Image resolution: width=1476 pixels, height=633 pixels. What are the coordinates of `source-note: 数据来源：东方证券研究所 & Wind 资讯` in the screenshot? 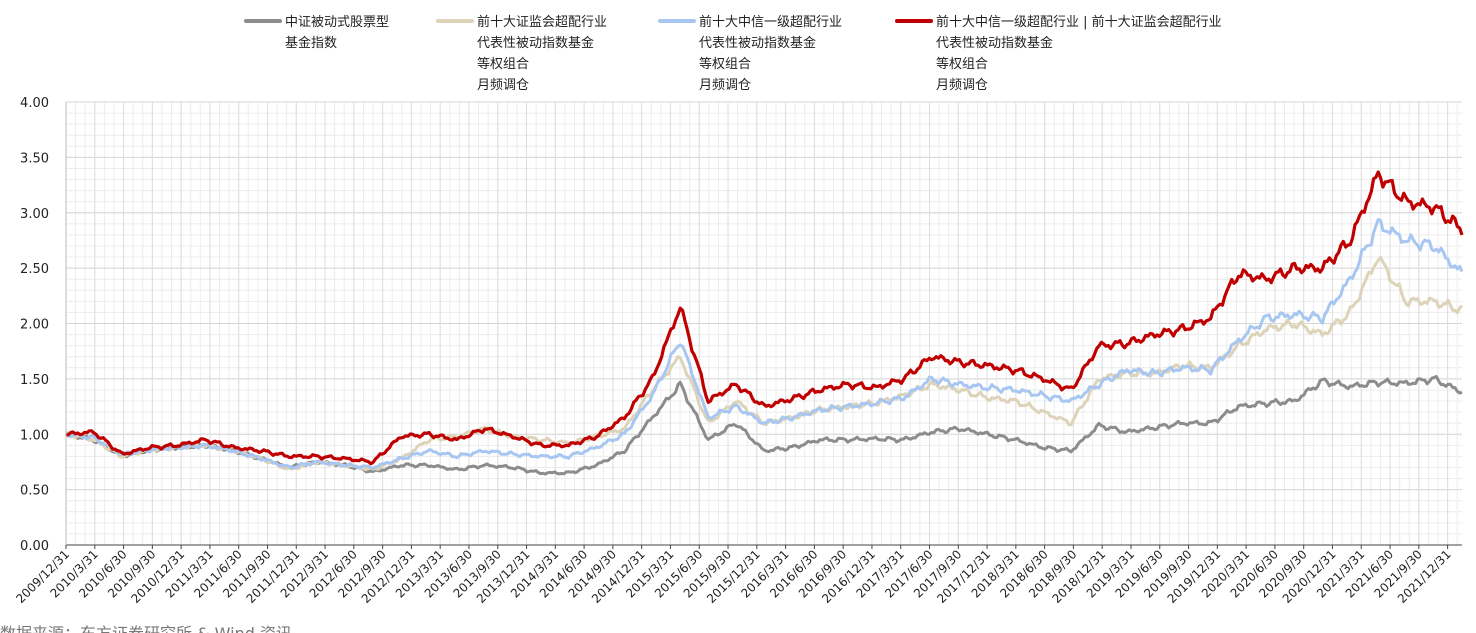 It's located at (146, 628).